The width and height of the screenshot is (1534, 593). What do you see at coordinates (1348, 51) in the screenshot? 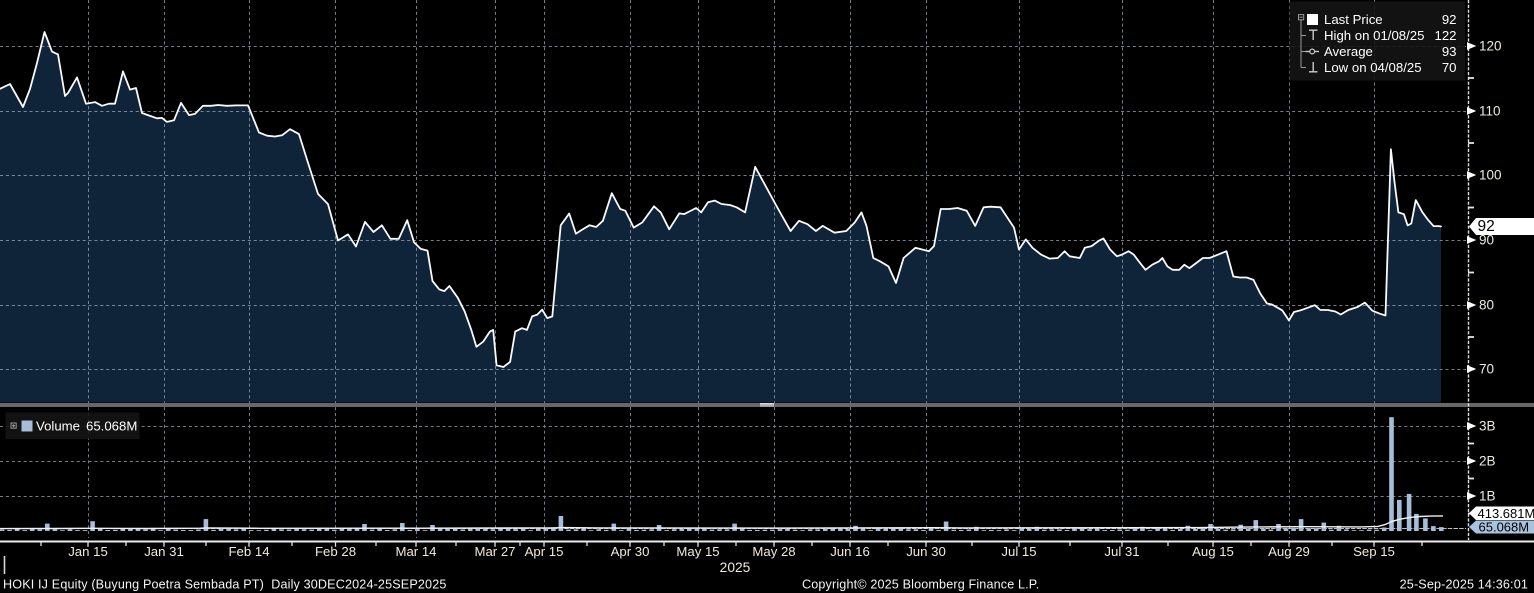
I see `svg-text: Average` at bounding box center [1348, 51].